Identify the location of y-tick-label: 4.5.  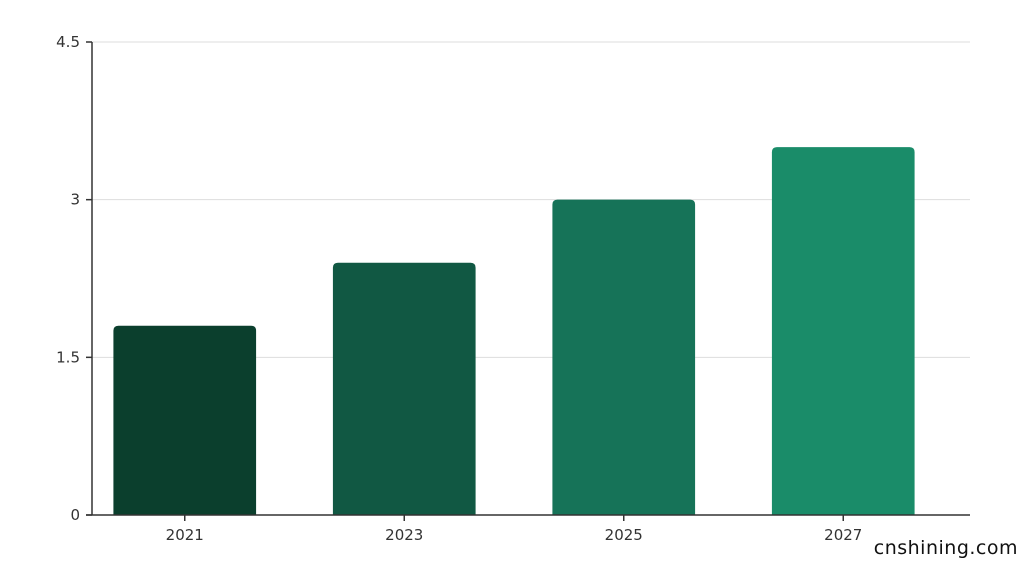
(68, 42).